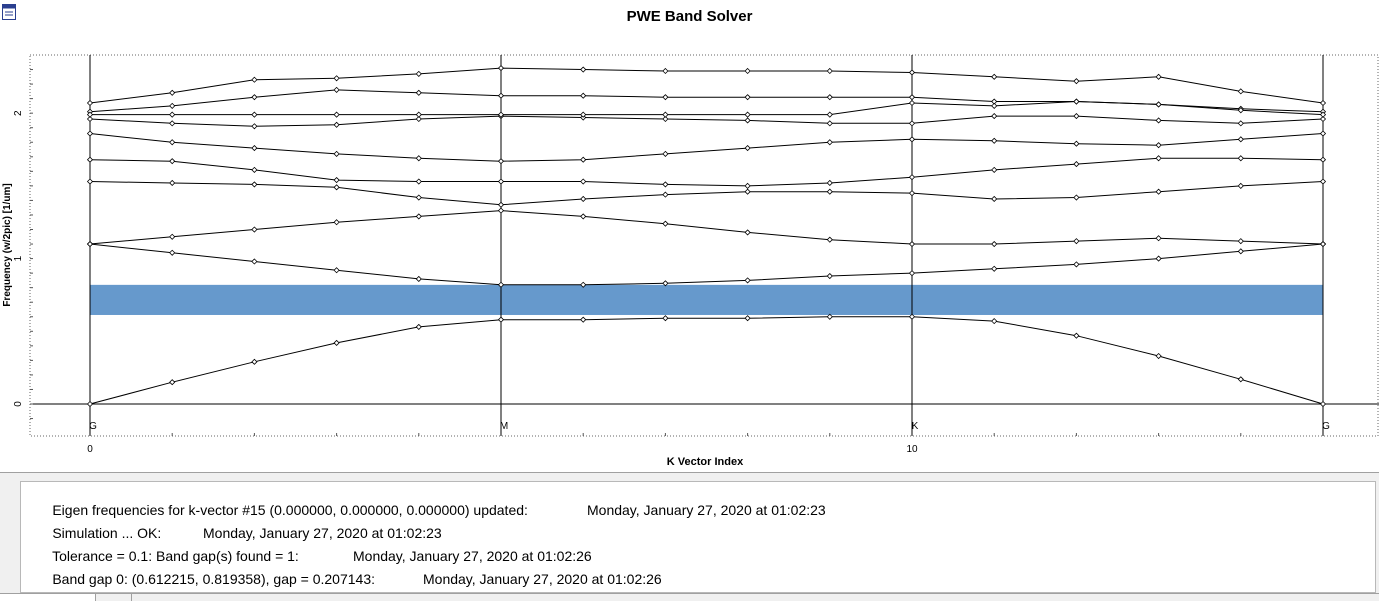 This screenshot has width=1379, height=603. I want to click on chart-title: PWE Band Solver, so click(689, 16).